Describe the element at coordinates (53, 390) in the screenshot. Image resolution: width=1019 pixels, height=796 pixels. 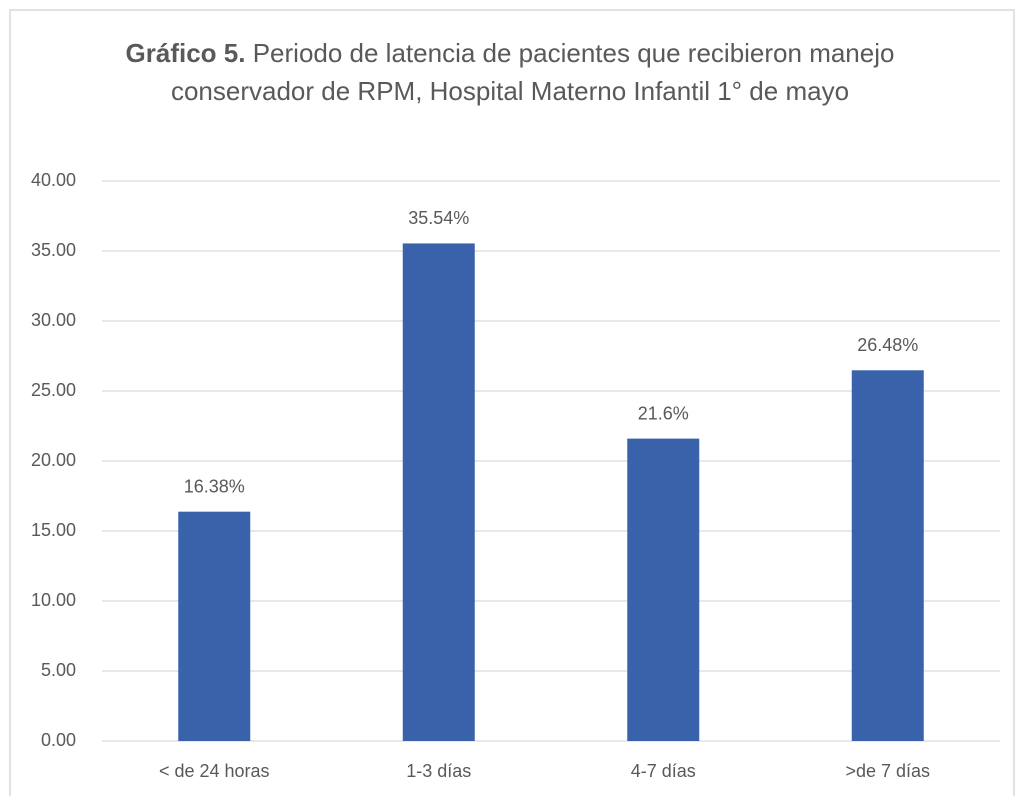
I see `y-tick-label: 25.00` at that location.